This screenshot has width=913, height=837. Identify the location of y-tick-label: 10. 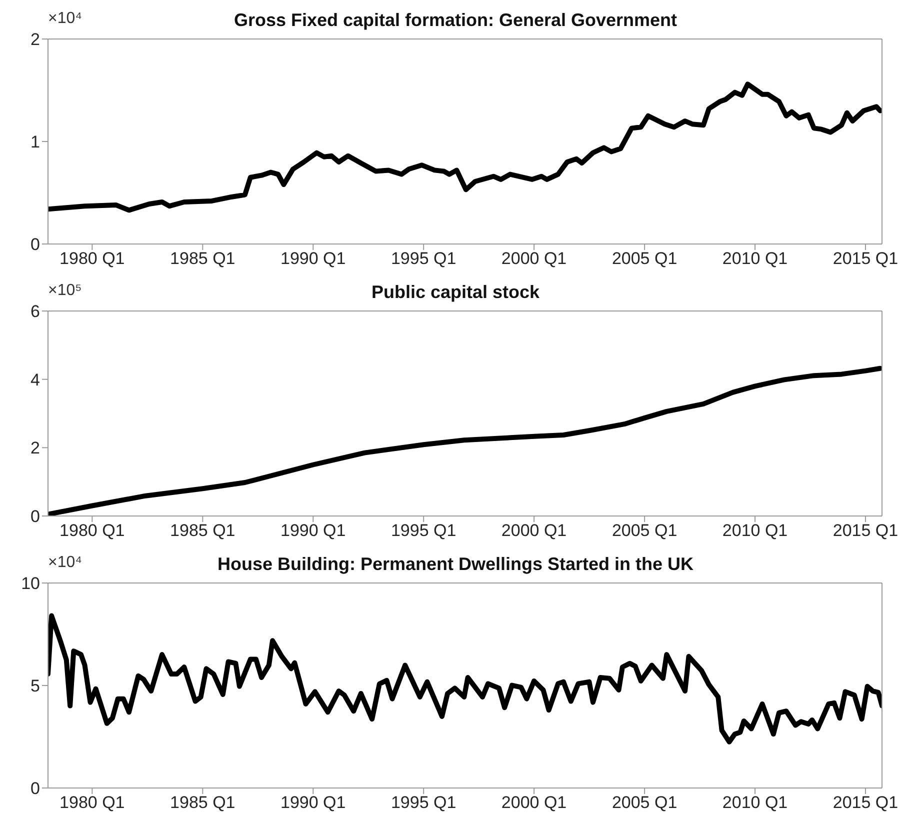
(30, 584).